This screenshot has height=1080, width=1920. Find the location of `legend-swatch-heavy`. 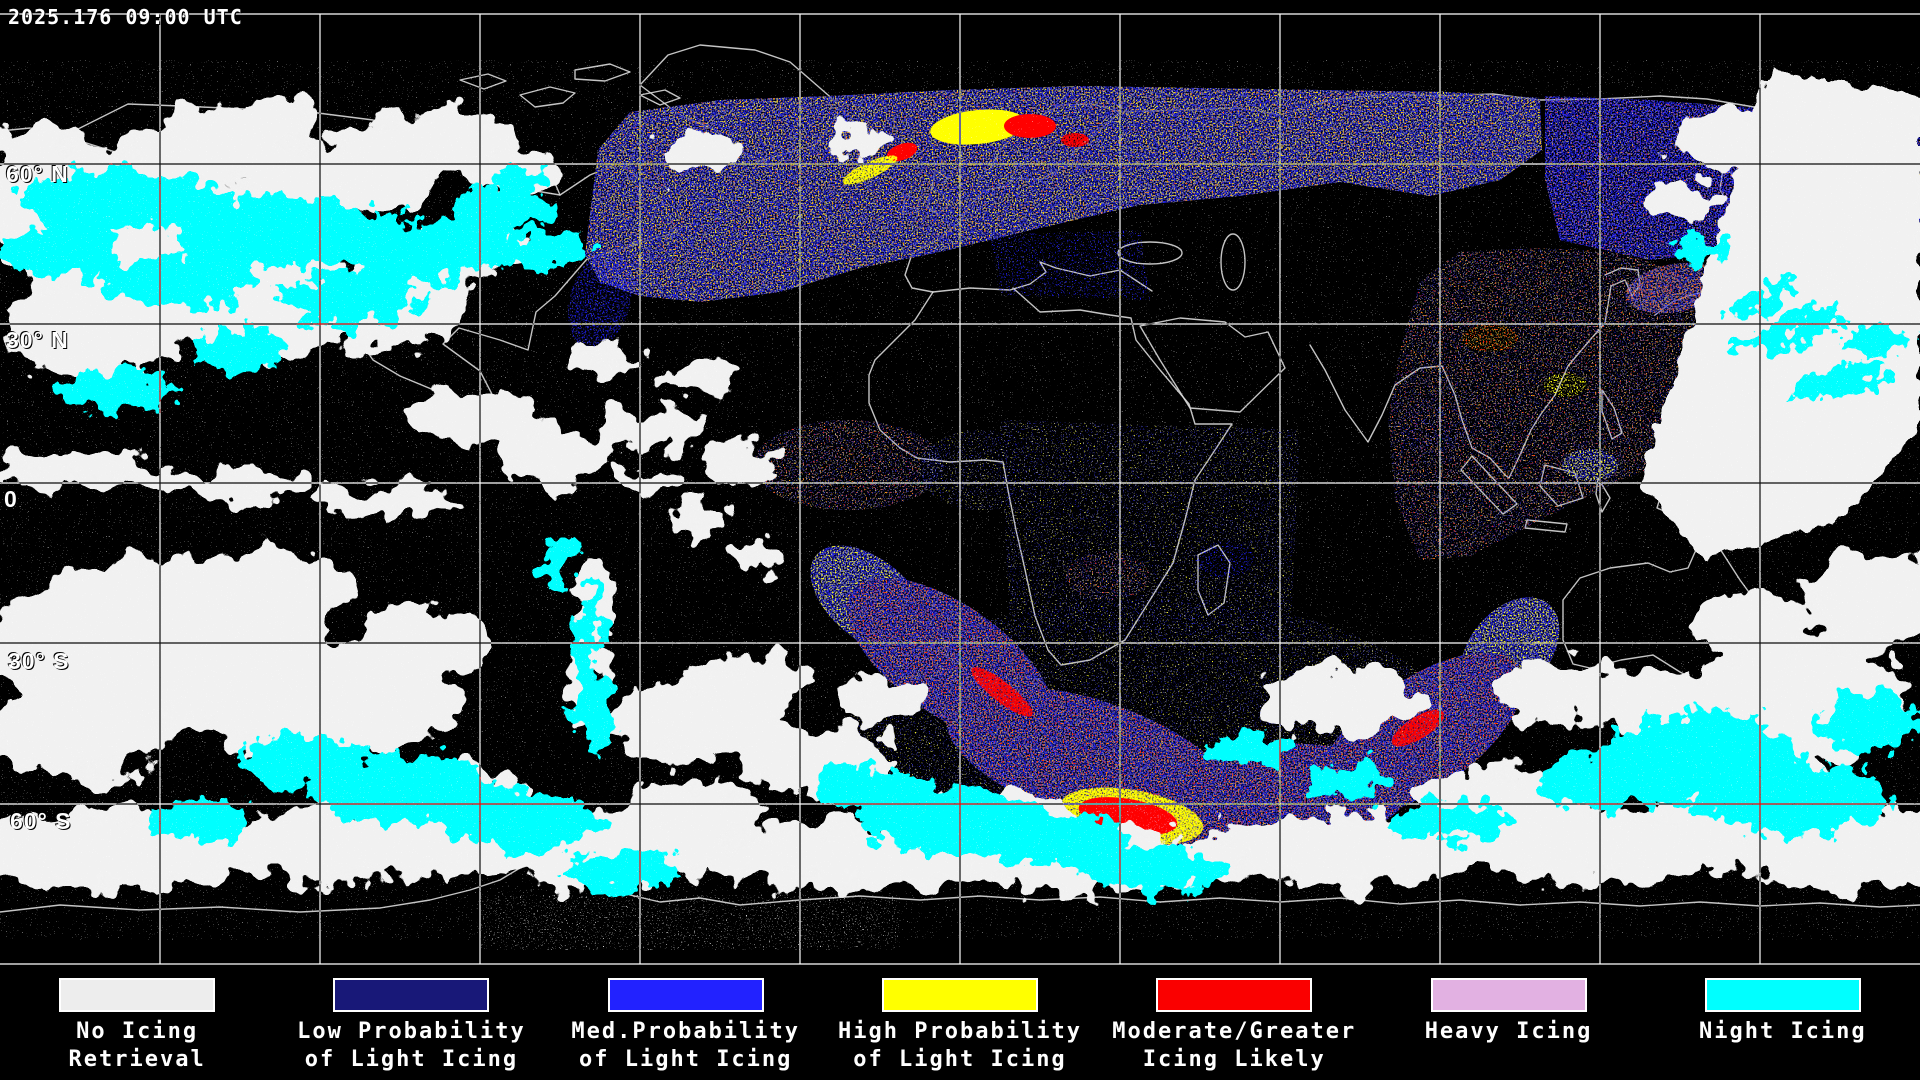

legend-swatch-heavy is located at coordinates (1508, 995).